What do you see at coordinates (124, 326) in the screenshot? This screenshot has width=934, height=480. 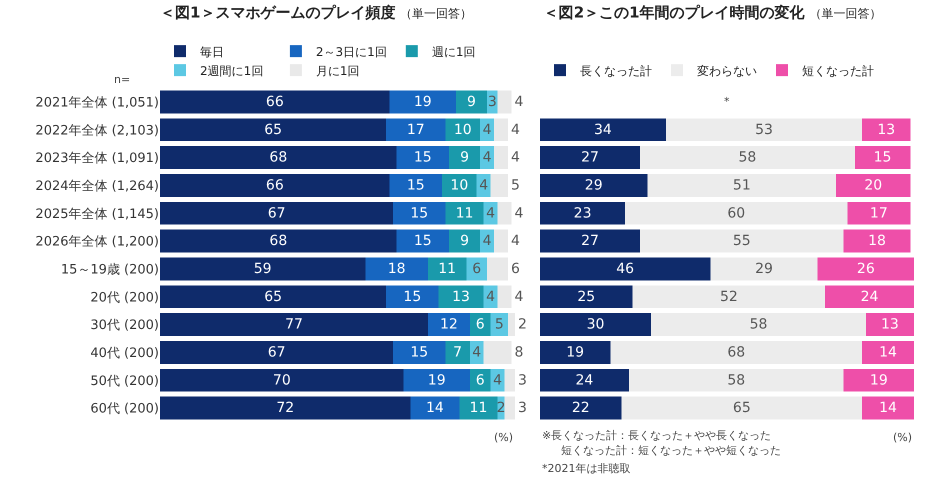 I see `y-tick-label: 30代 (200)` at bounding box center [124, 326].